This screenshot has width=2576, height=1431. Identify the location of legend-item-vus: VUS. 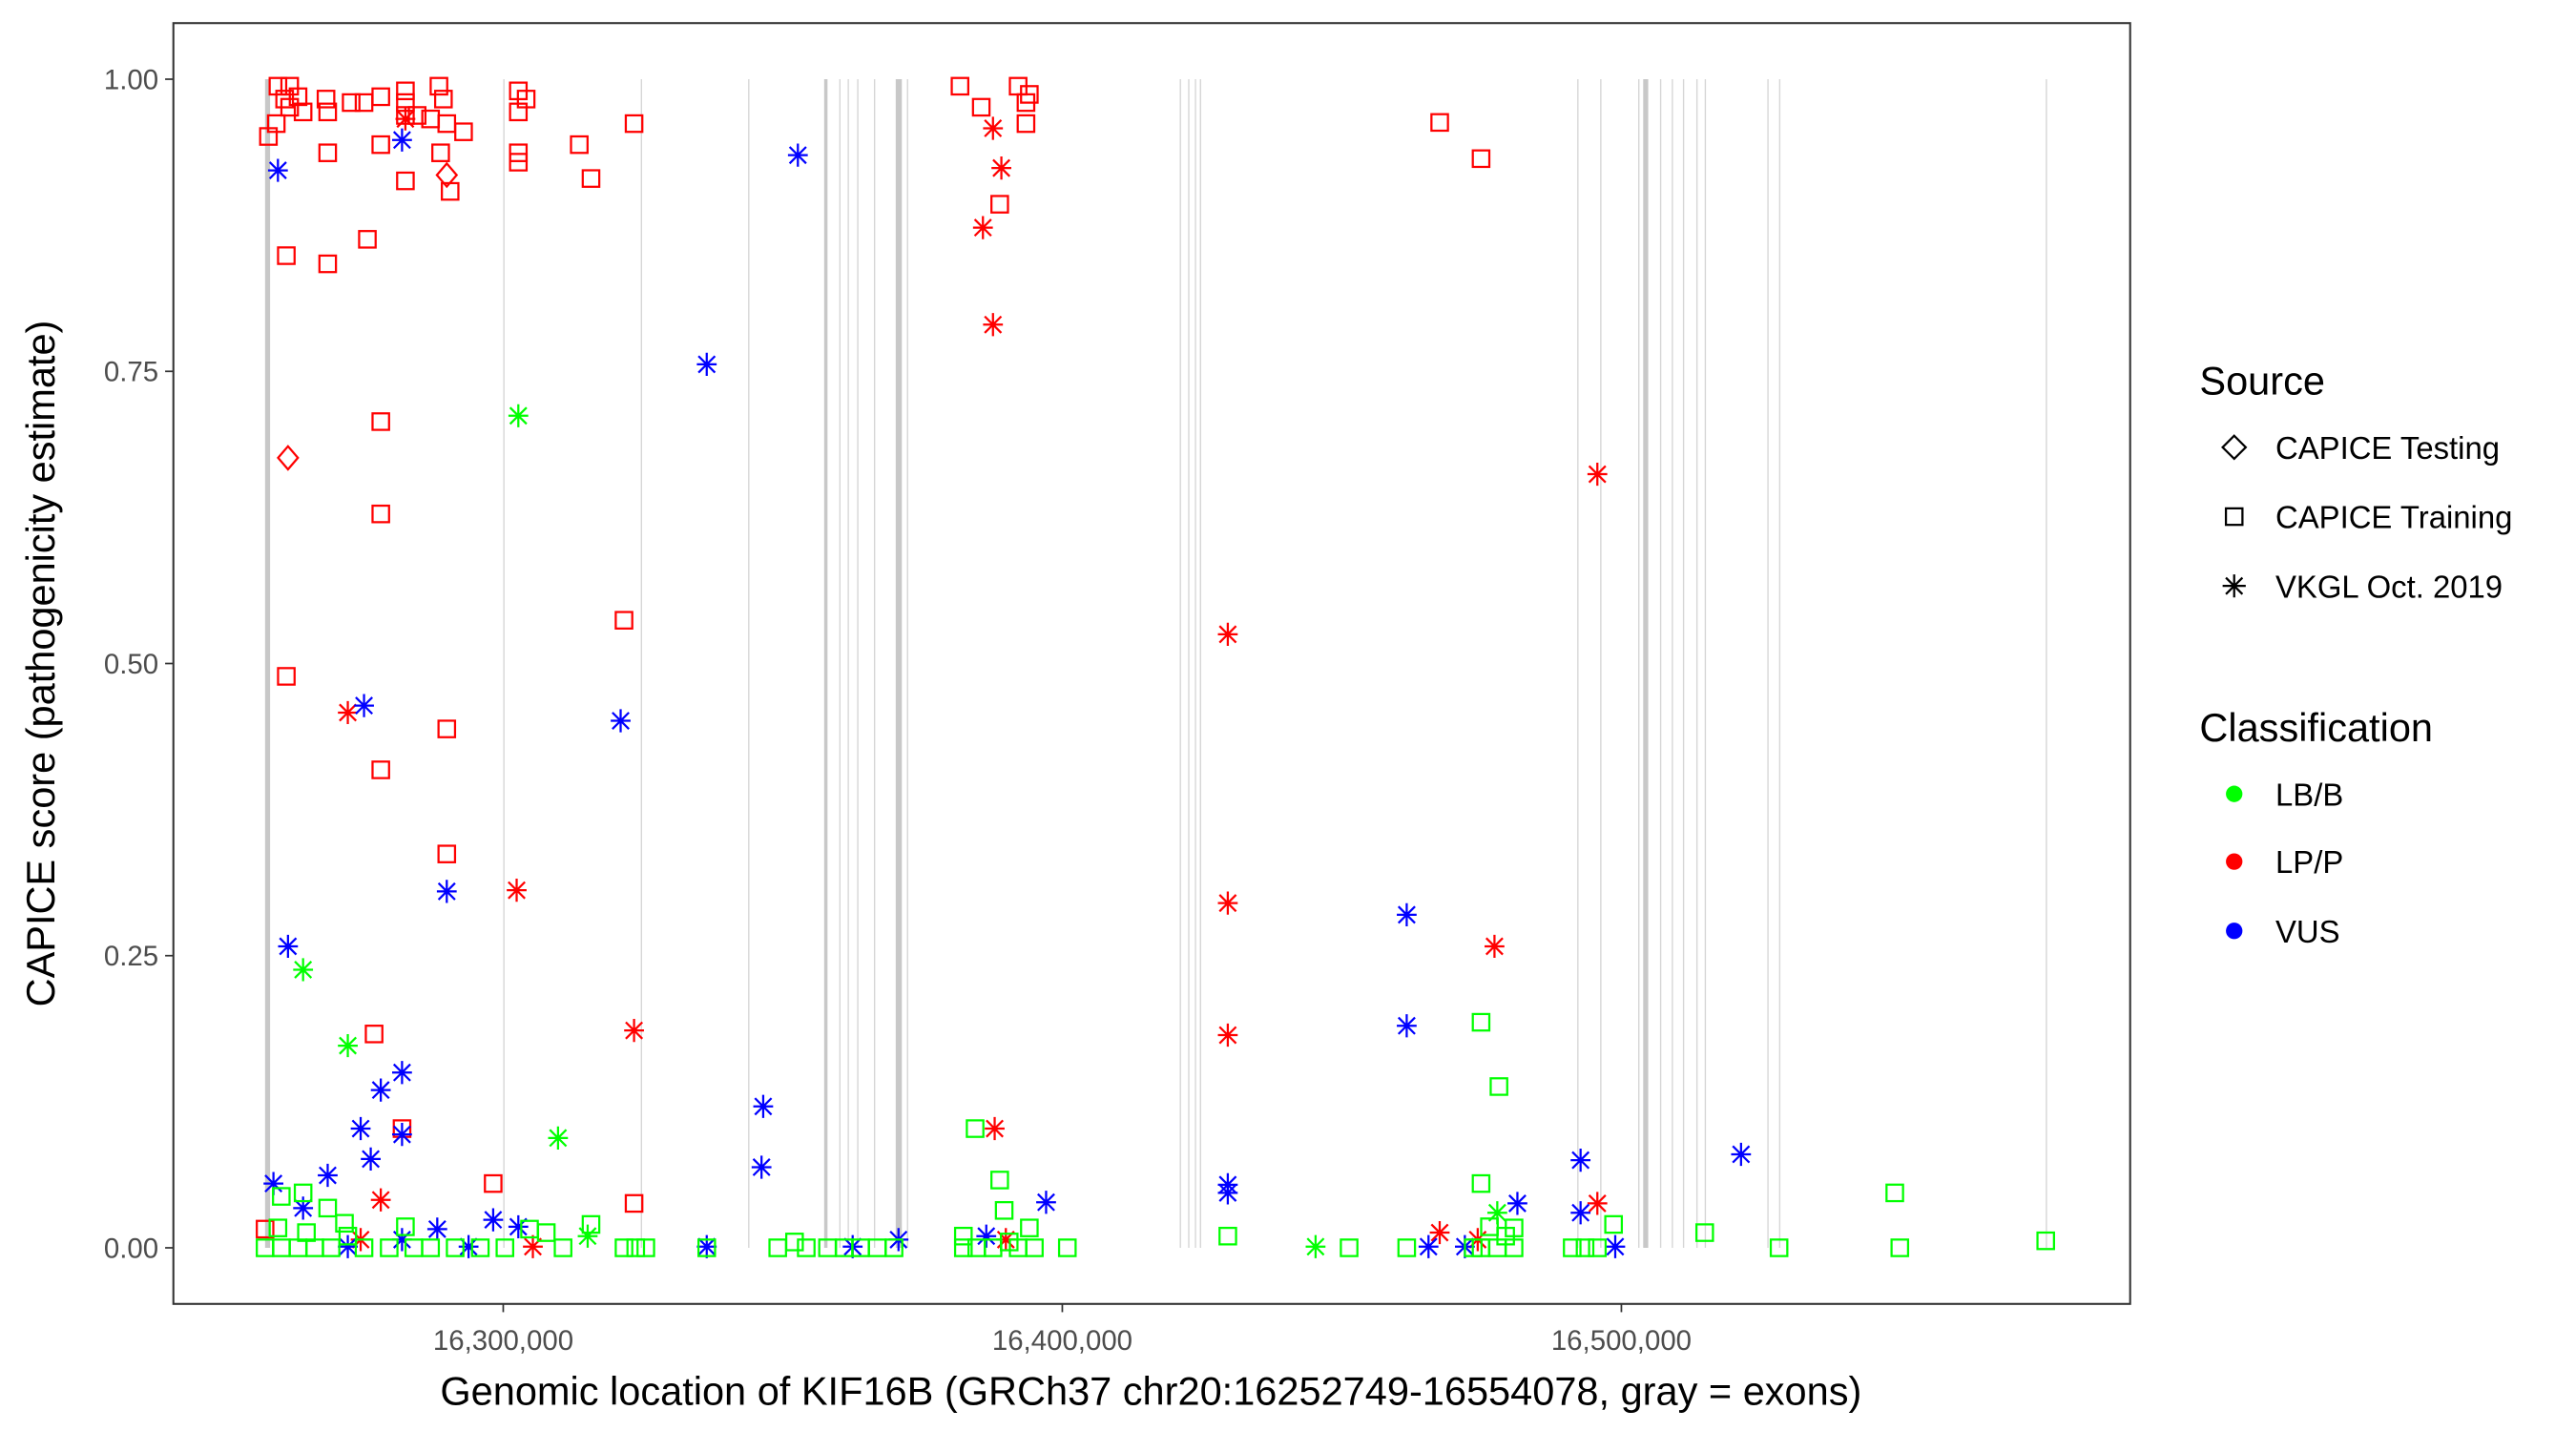
(2307, 931).